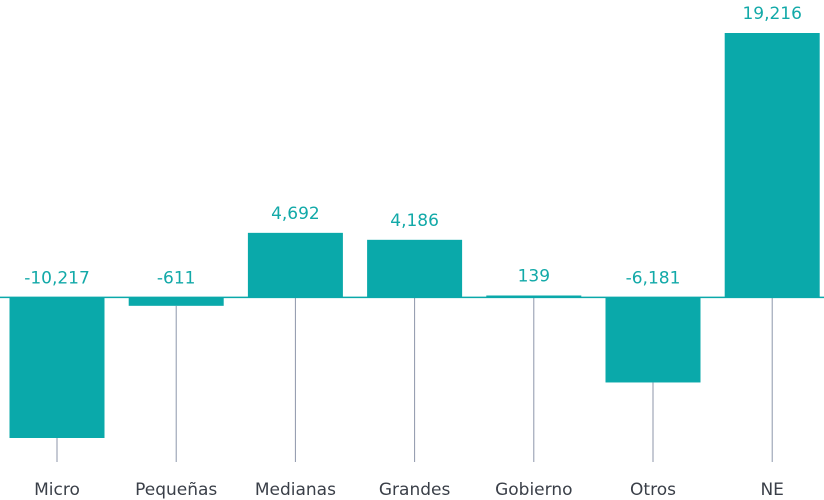 Image resolution: width=824 pixels, height=500 pixels. I want to click on x-tick-label: Micro, so click(57, 490).